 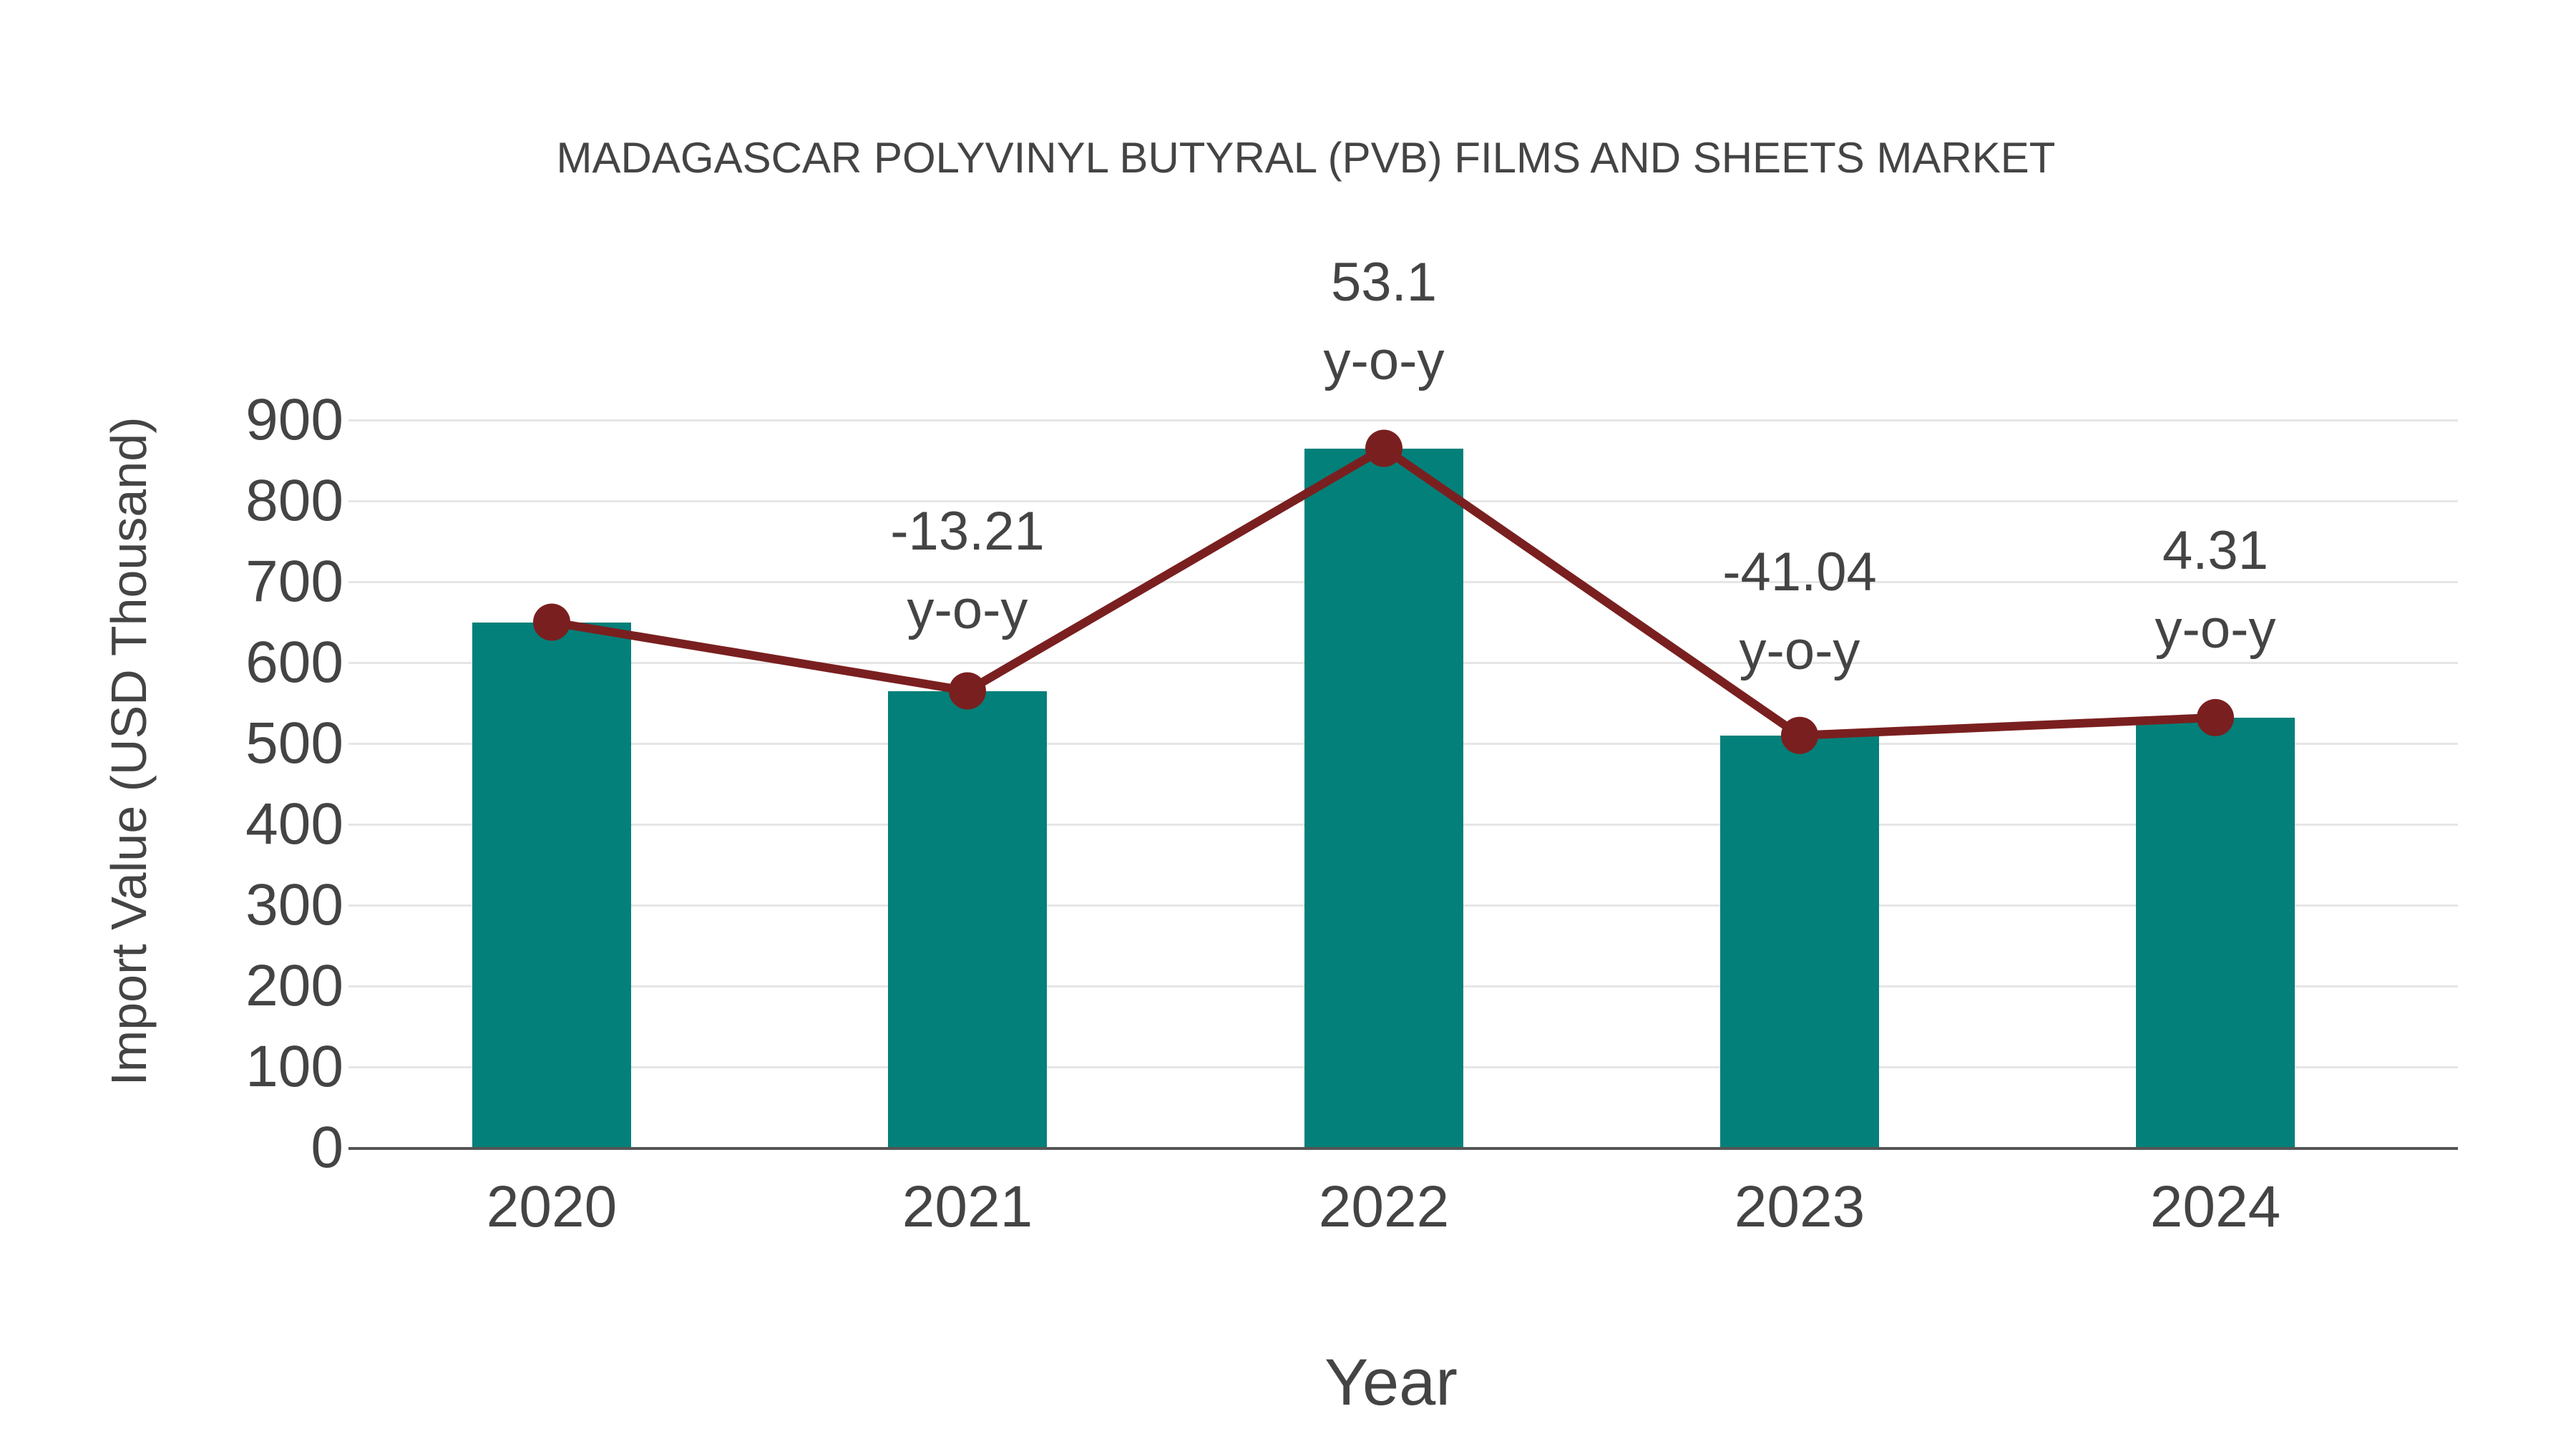 I want to click on bar-2023, so click(x=1799, y=941).